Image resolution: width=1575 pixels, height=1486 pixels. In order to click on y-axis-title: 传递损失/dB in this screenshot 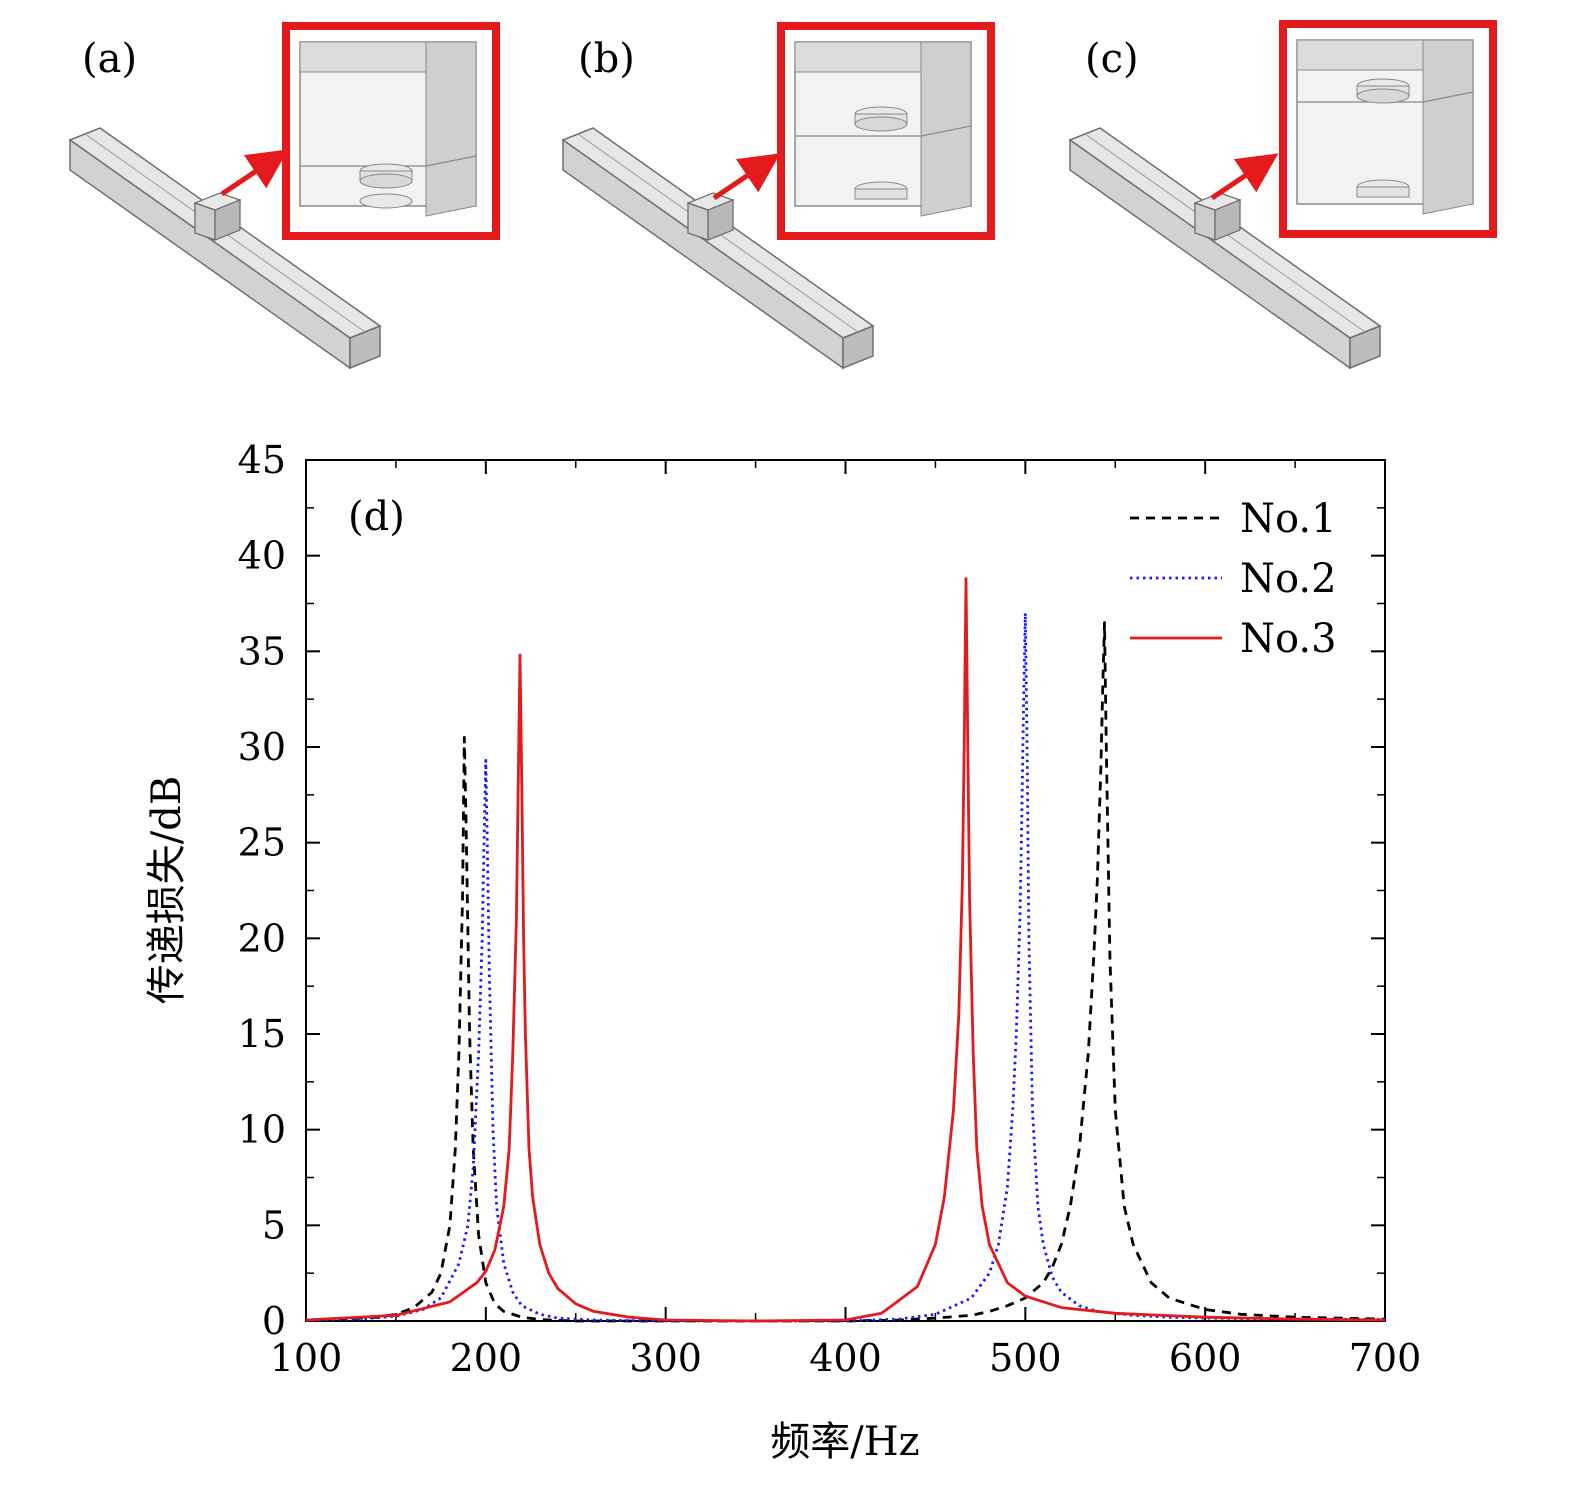, I will do `click(167, 890)`.